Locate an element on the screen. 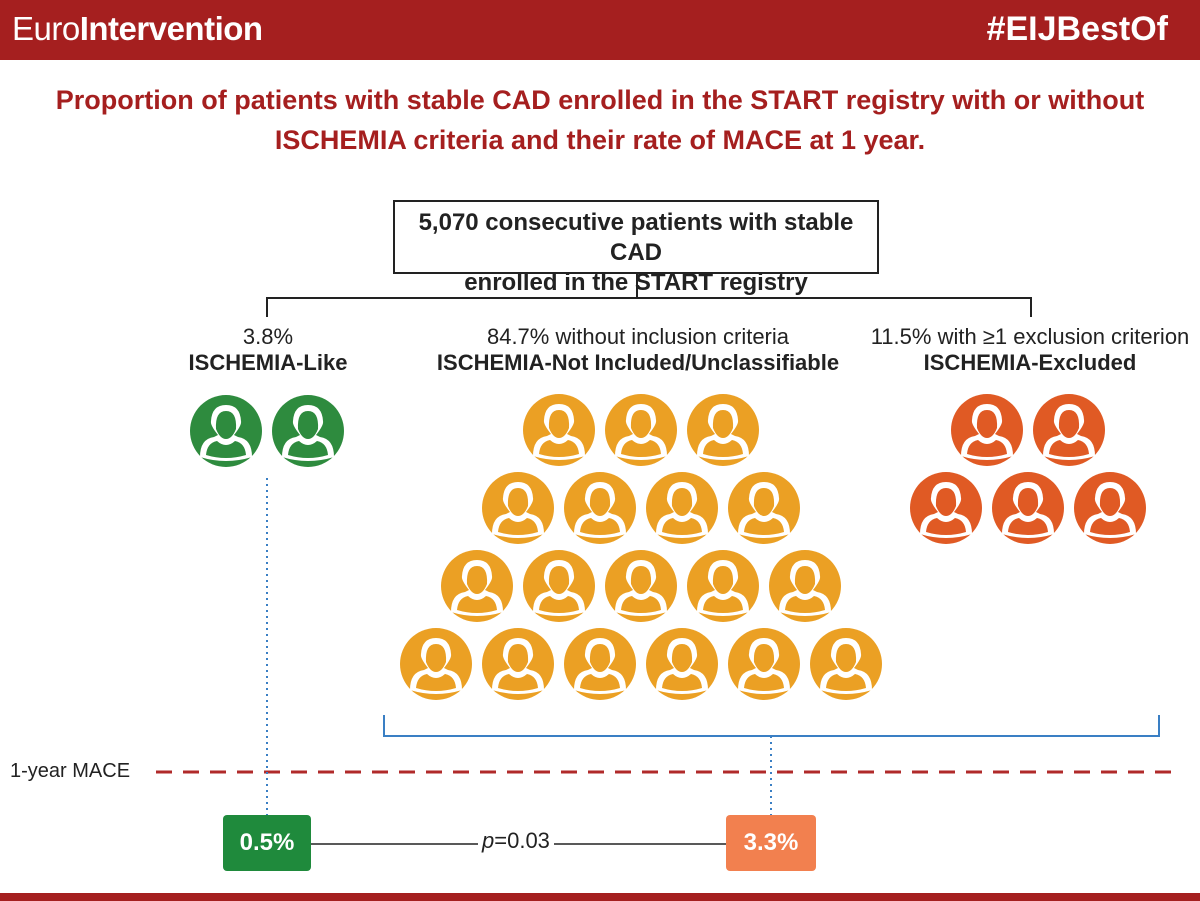 The image size is (1200, 901). tree-branch-left is located at coordinates (267, 307).